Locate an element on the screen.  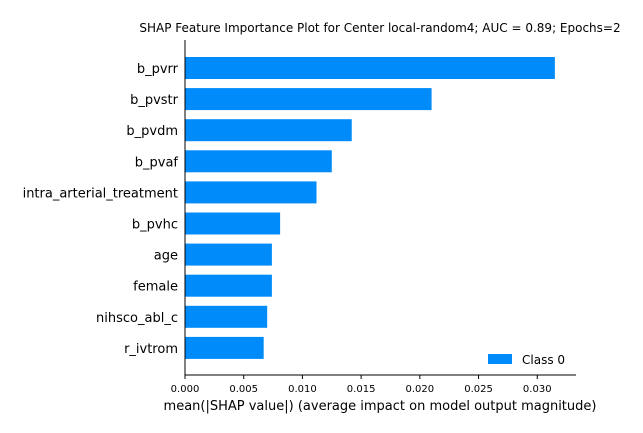
legend-label: Class 0 is located at coordinates (543, 360).